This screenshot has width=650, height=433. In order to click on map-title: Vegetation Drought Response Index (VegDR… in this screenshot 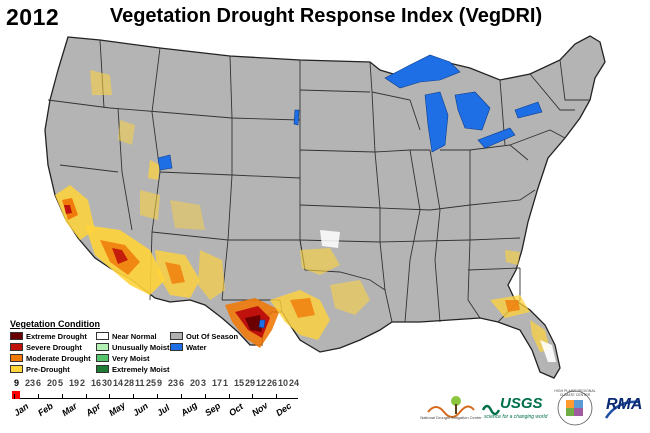, I will do `click(326, 16)`.